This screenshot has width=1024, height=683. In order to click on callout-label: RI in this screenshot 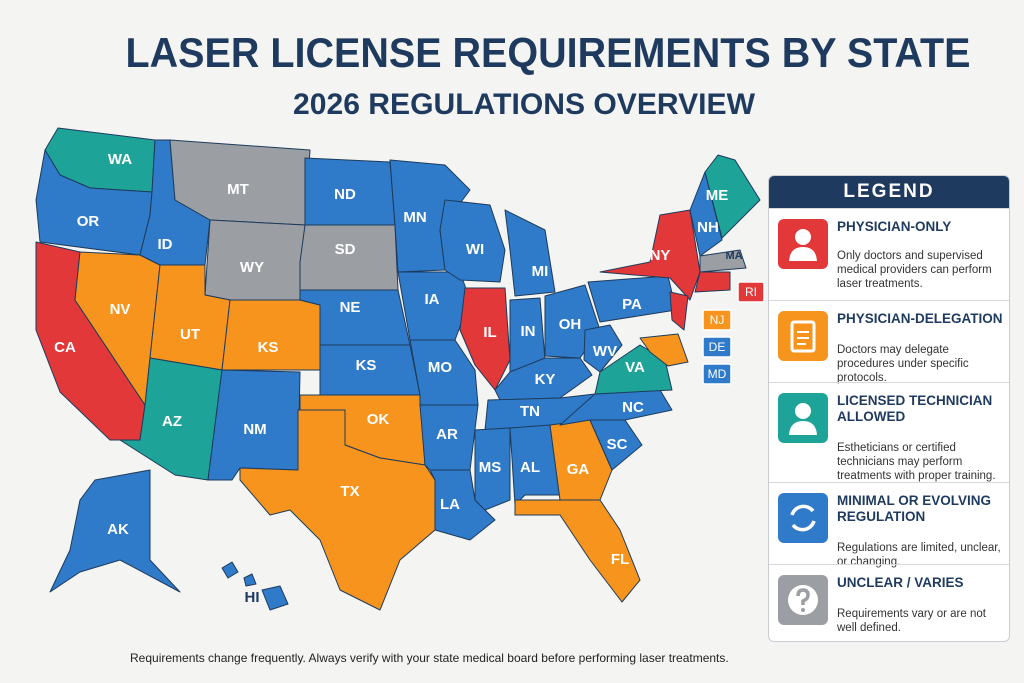, I will do `click(751, 292)`.